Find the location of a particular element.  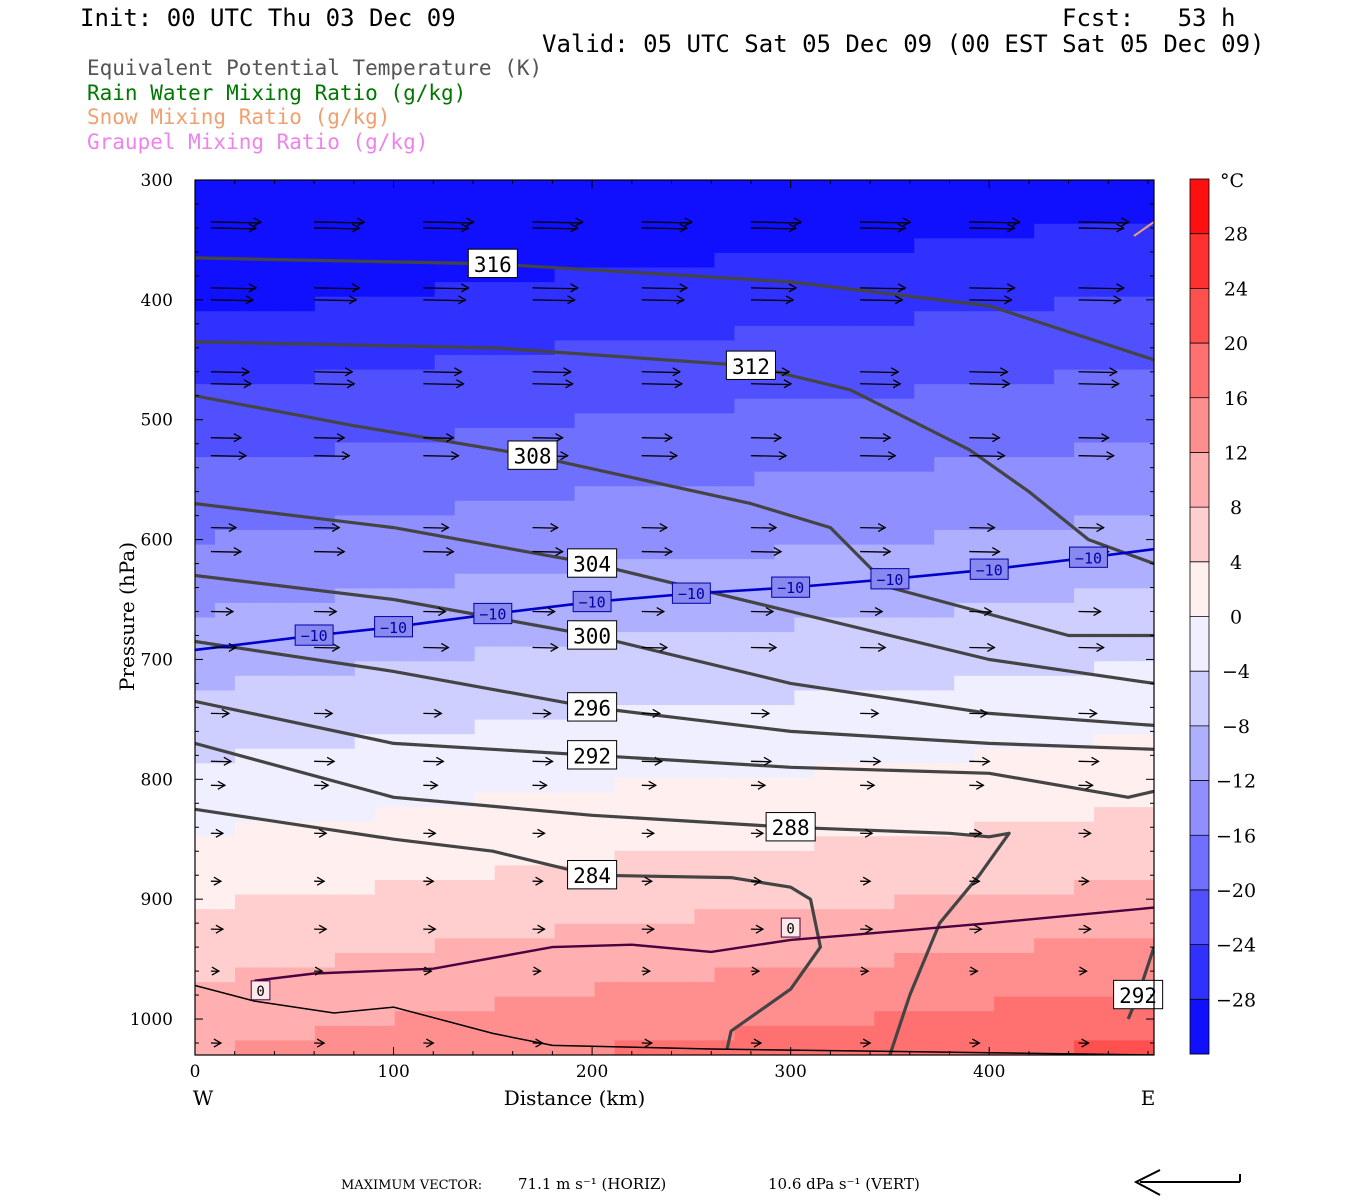

colorbar-tick-label: −8 is located at coordinates (1236, 727).